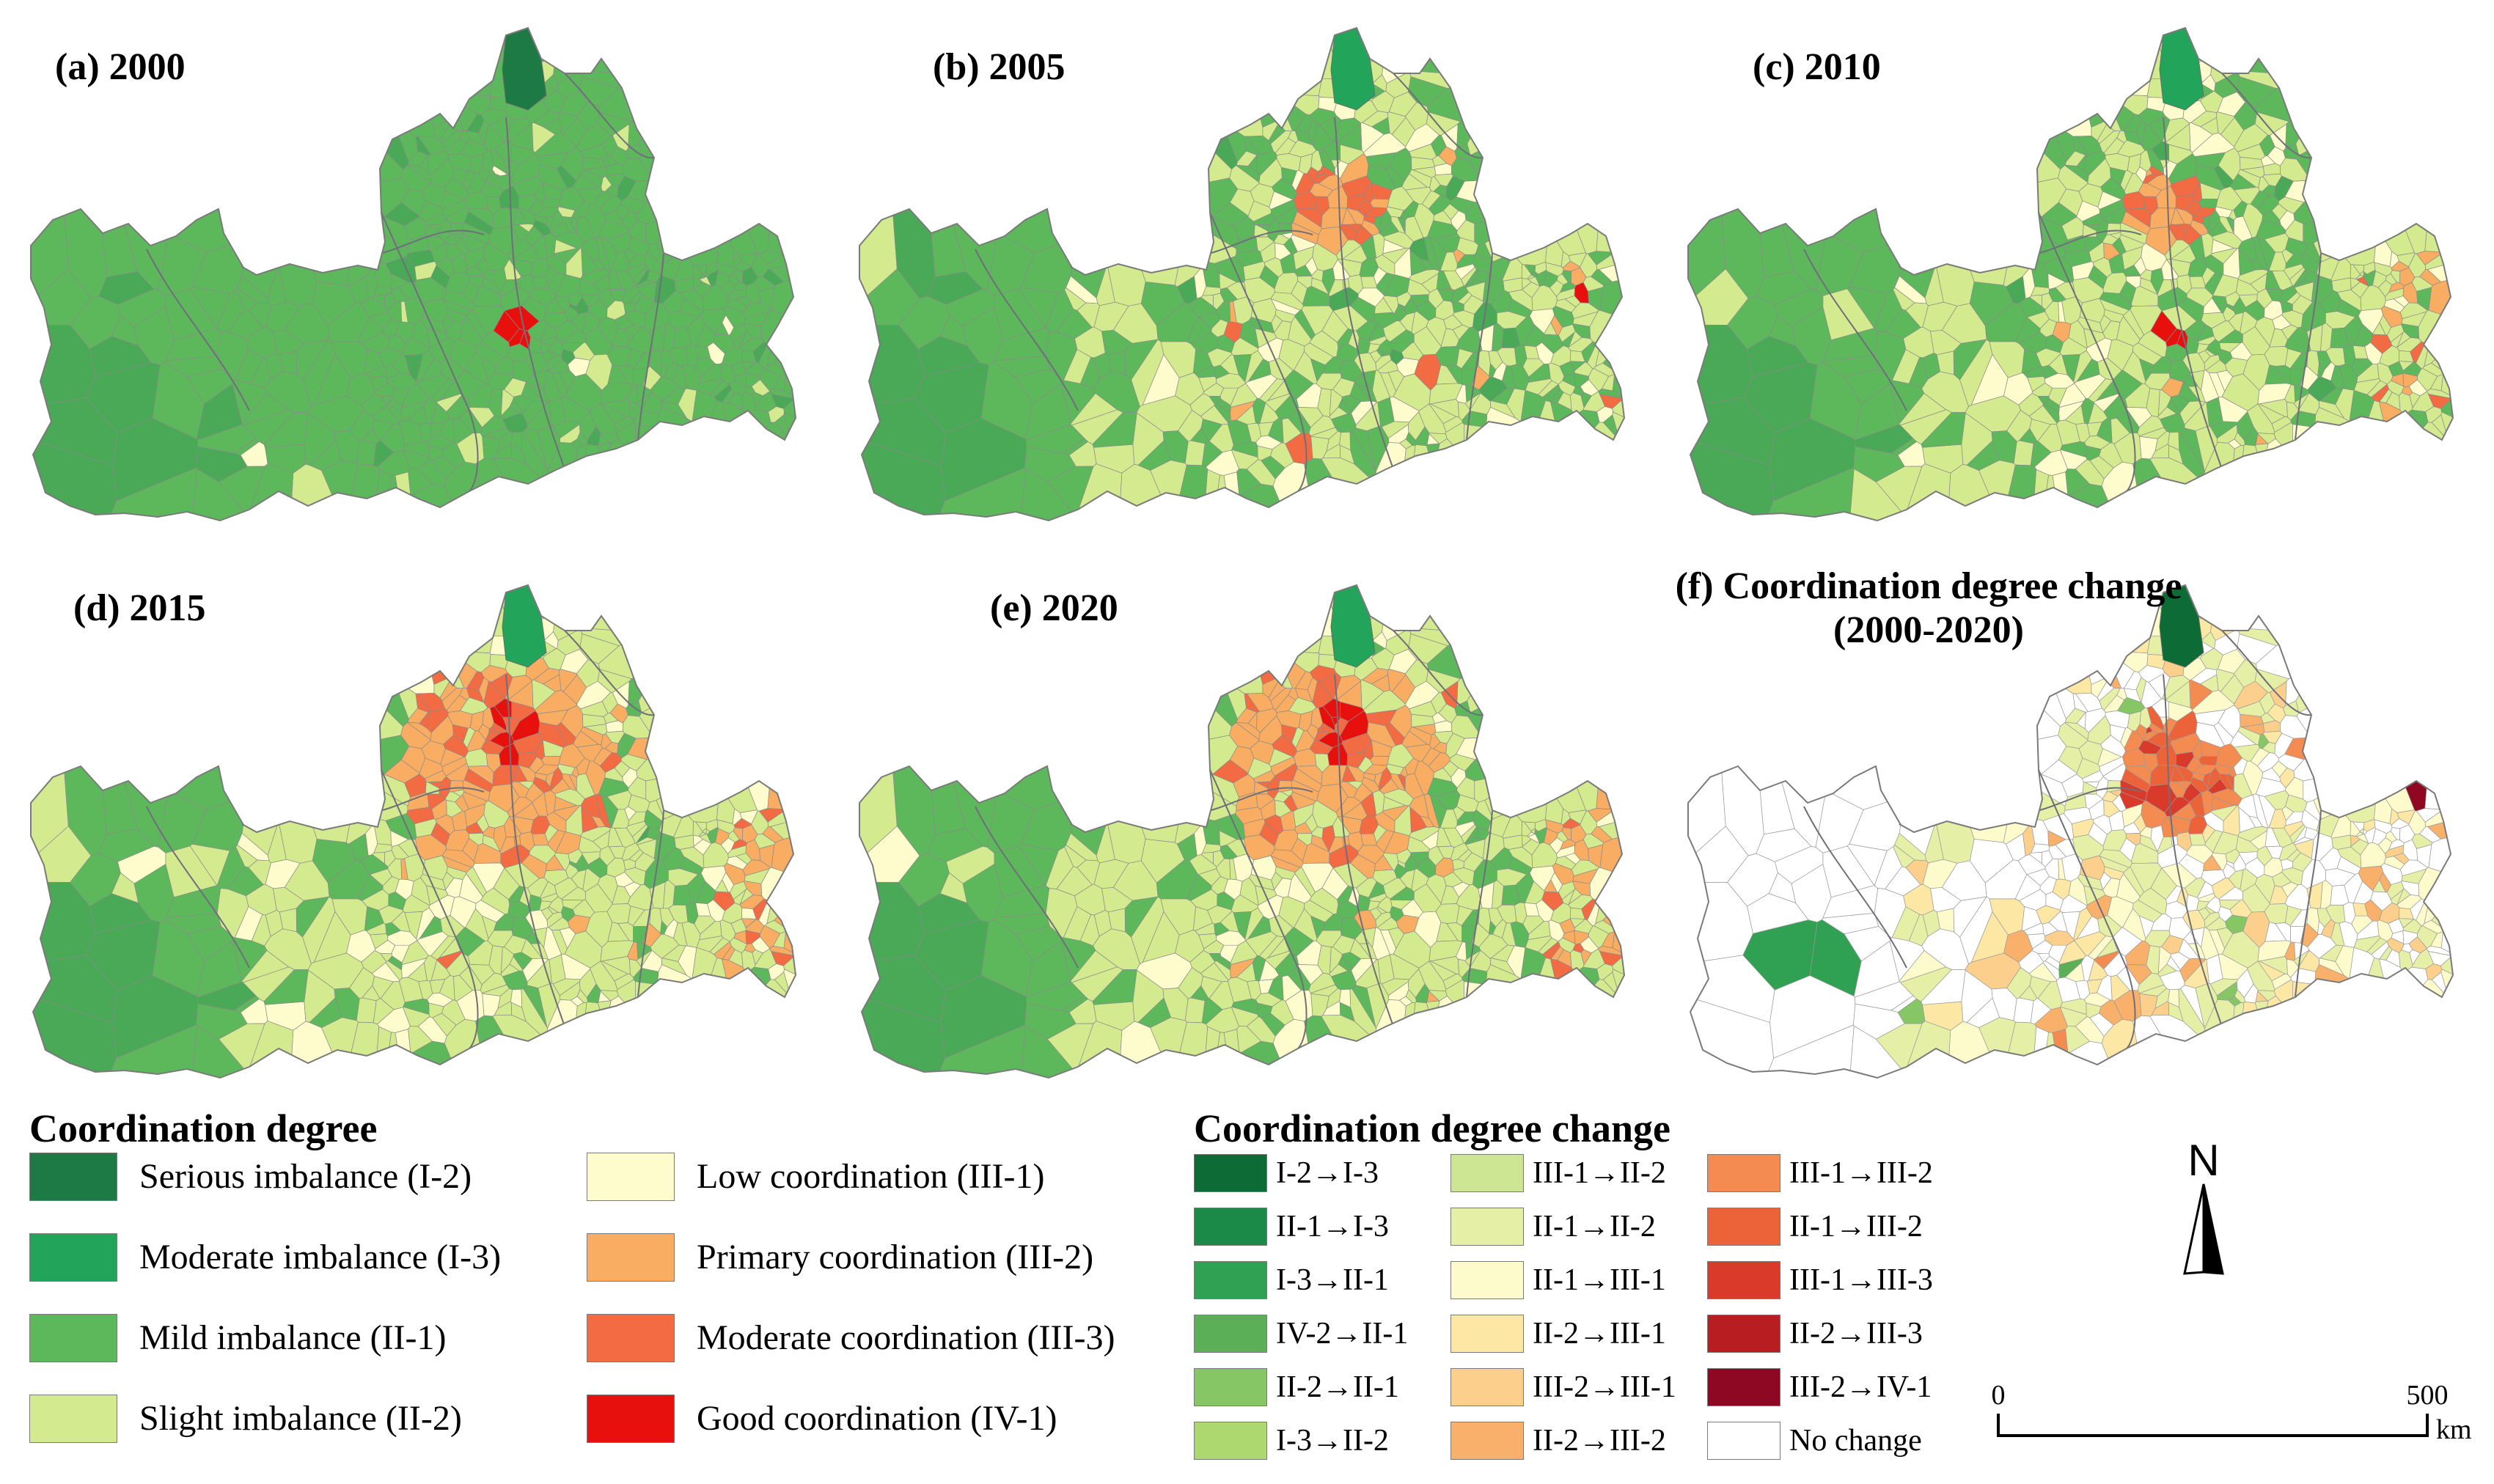  Describe the element at coordinates (2070, 831) in the screenshot. I see `map-f` at that location.